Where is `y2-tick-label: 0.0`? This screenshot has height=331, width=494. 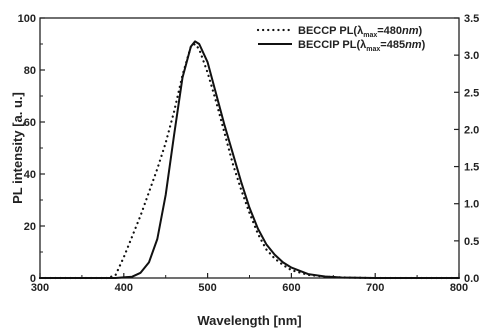
y2-tick-label: 0.0 is located at coordinates (471, 279).